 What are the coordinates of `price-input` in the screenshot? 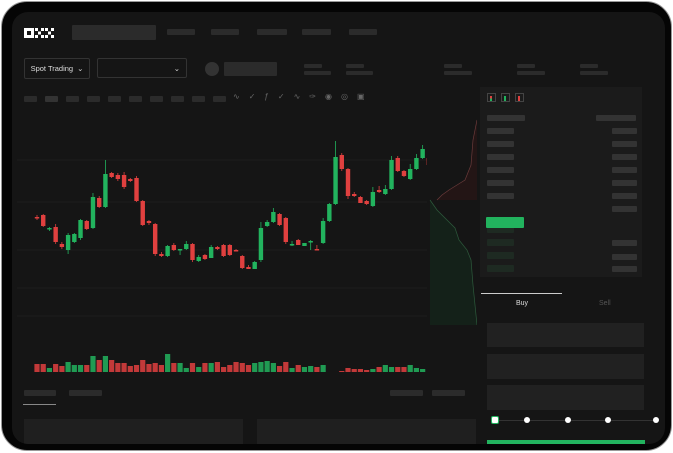 It's located at (565, 335).